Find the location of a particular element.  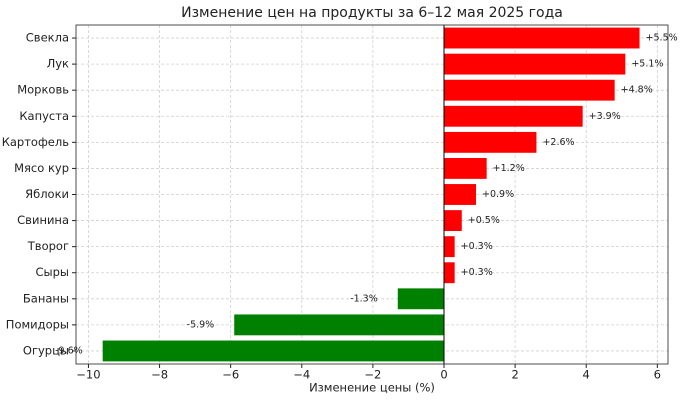

y-tick-label: Творог is located at coordinates (48, 246).